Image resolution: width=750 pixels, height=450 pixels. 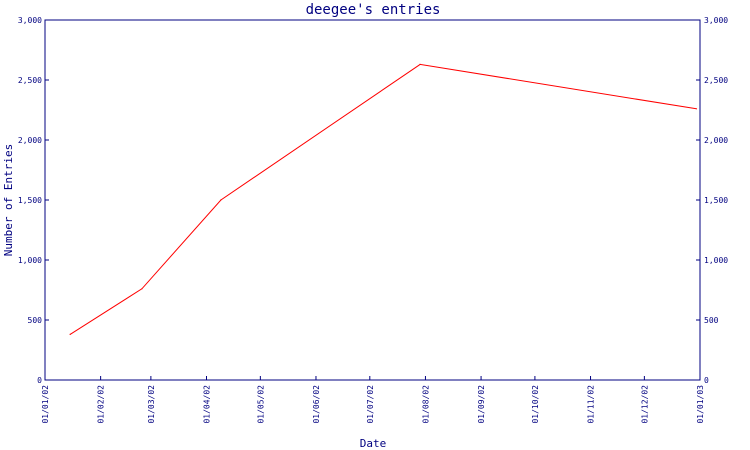 What do you see at coordinates (716, 200) in the screenshot?
I see `right-y-tick-label: 1,500` at bounding box center [716, 200].